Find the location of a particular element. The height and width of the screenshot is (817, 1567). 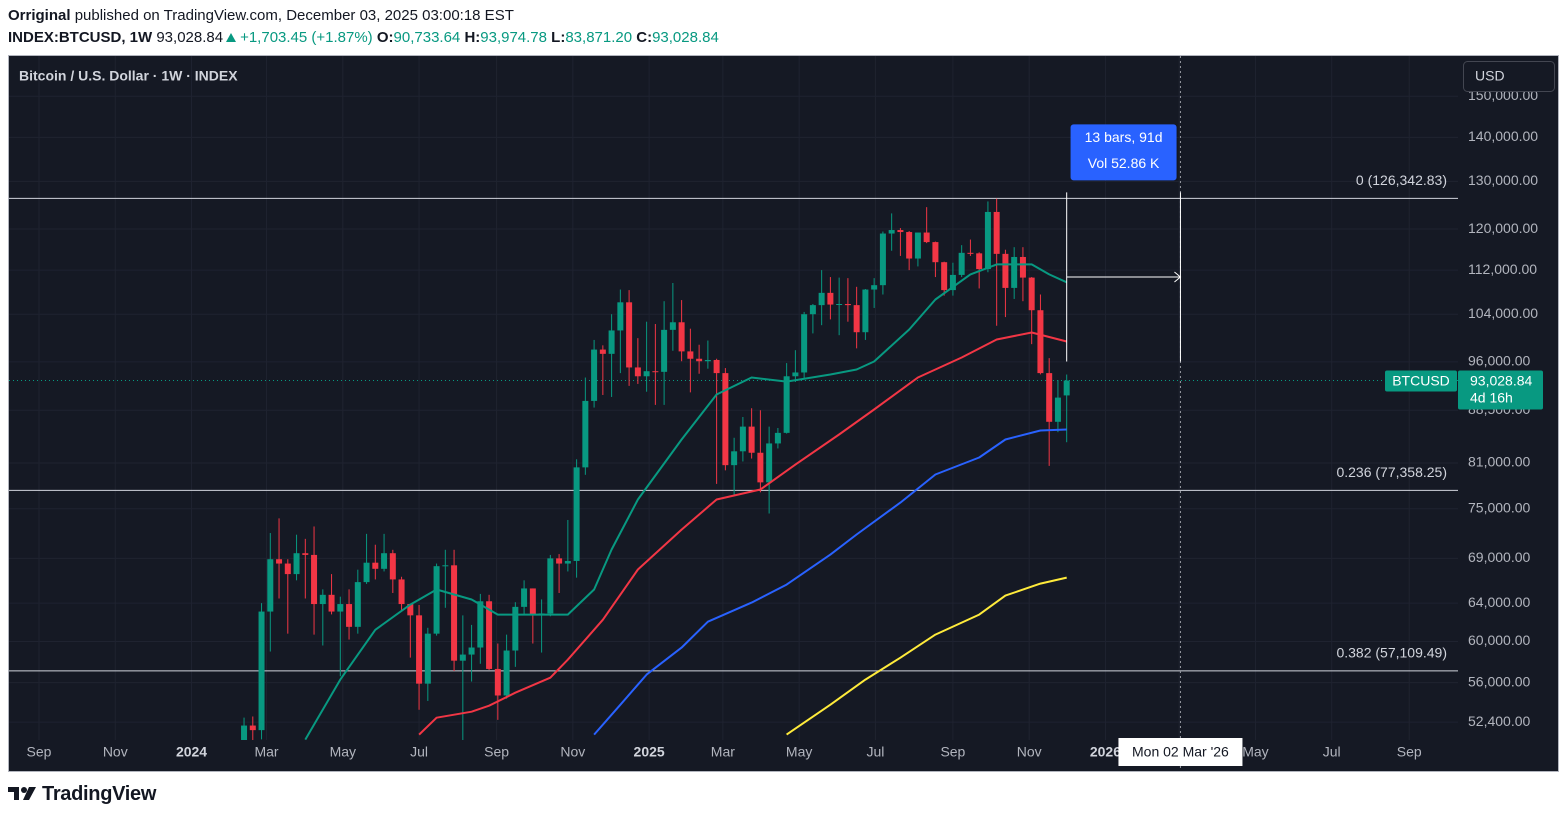

ohlc-key: O: is located at coordinates (385, 37).